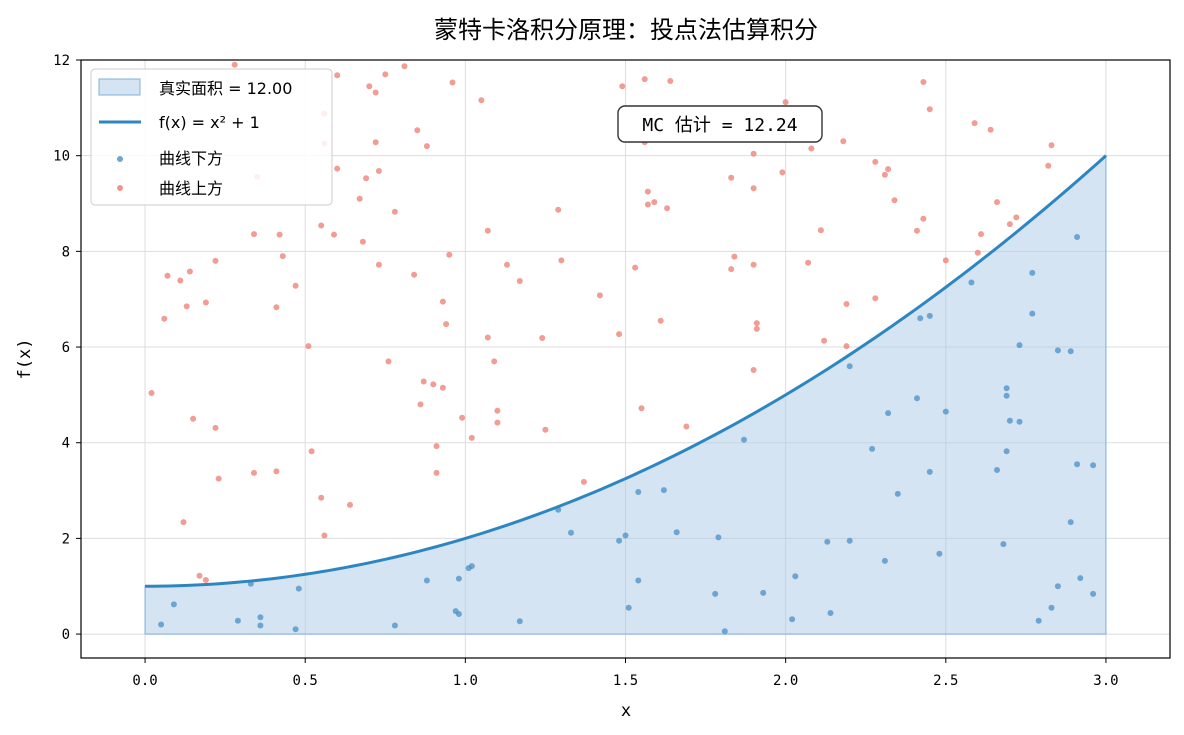  What do you see at coordinates (625, 681) in the screenshot?
I see `x-tick-label: 1.5` at bounding box center [625, 681].